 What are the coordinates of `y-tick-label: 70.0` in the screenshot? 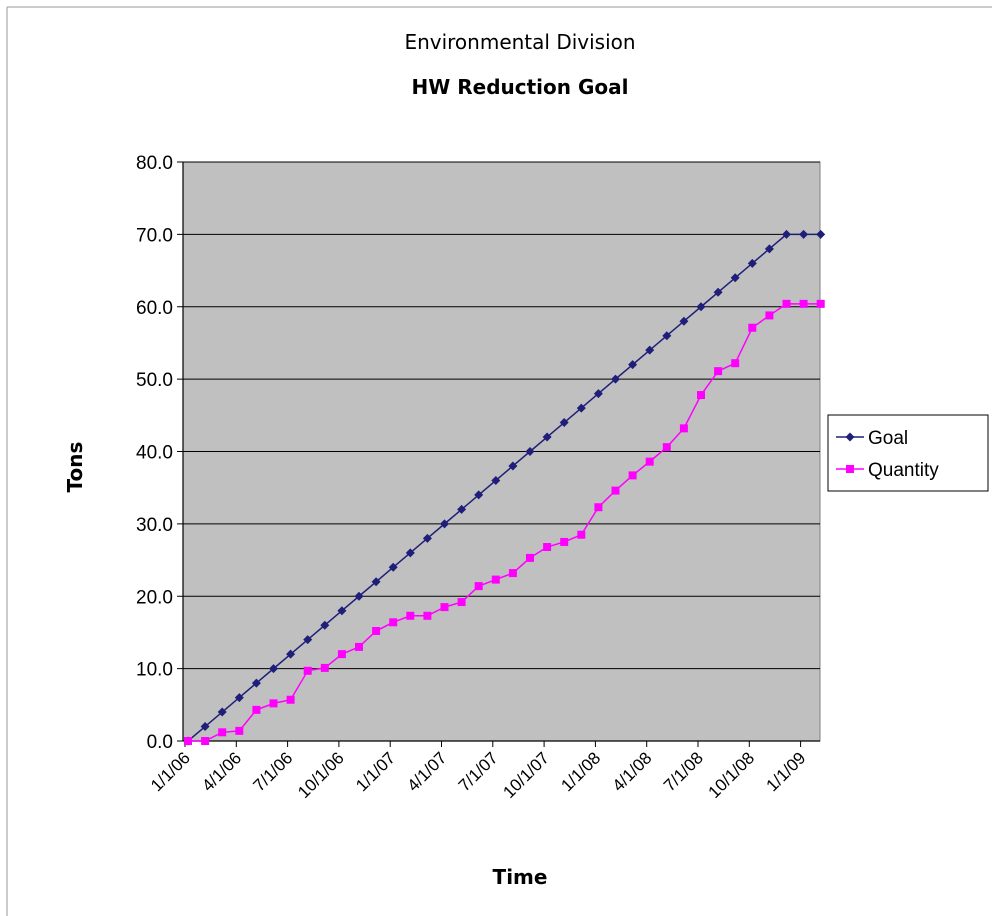 It's located at (154, 235).